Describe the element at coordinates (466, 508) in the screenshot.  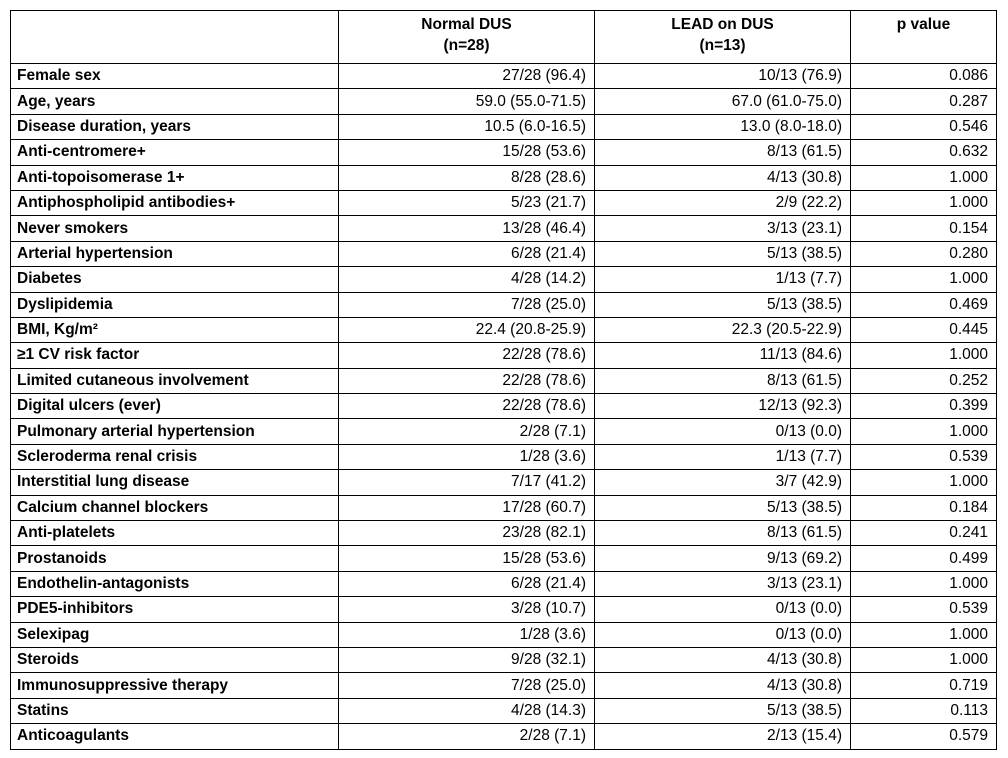
I see `table-cell: 17/28 (60.7)` at that location.